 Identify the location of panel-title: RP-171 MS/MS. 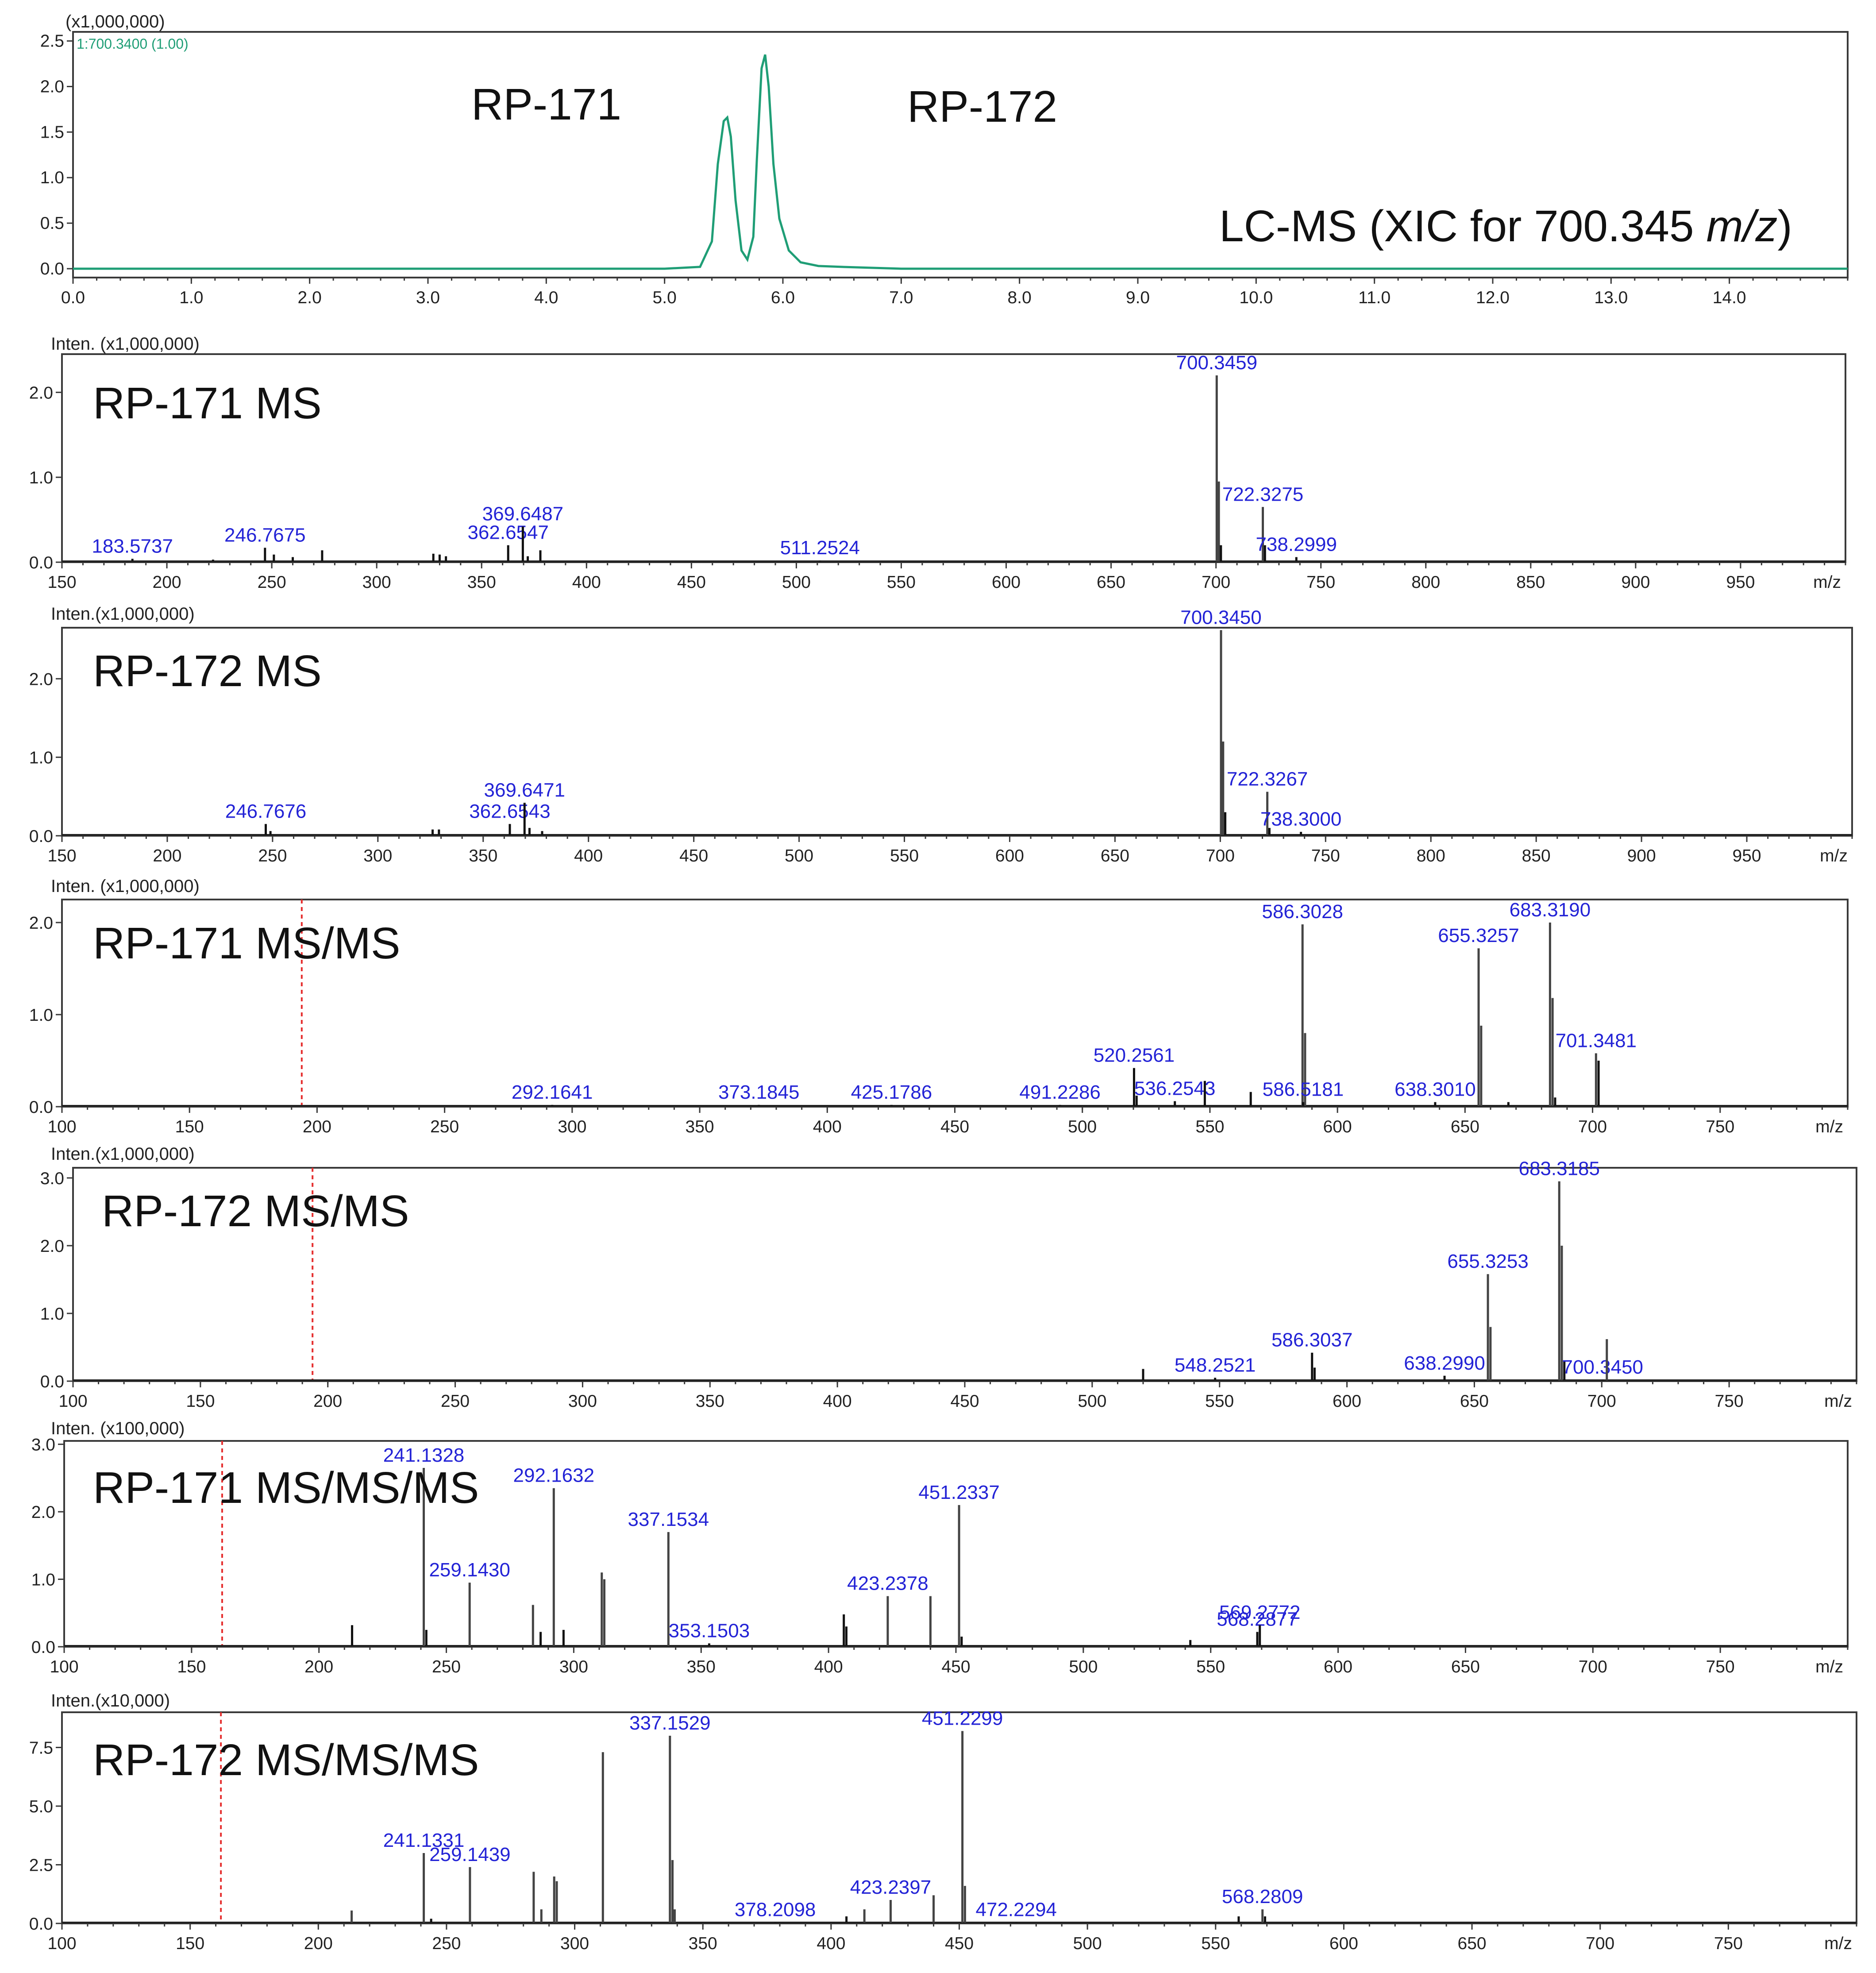
(247, 943).